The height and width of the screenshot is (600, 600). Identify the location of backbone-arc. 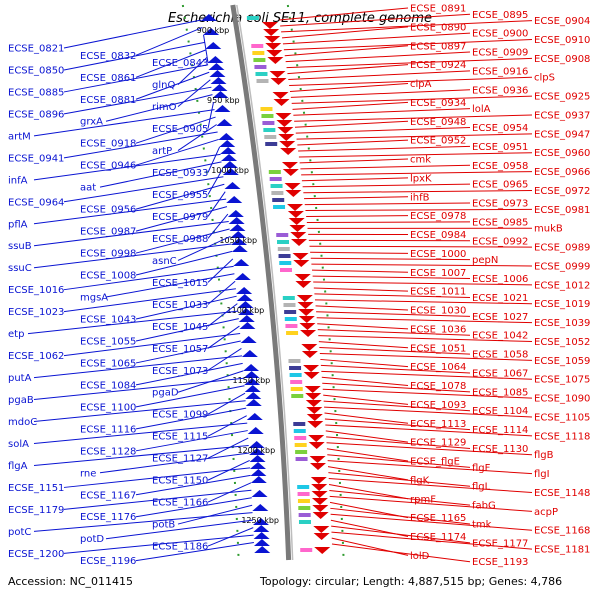
(261, 282).